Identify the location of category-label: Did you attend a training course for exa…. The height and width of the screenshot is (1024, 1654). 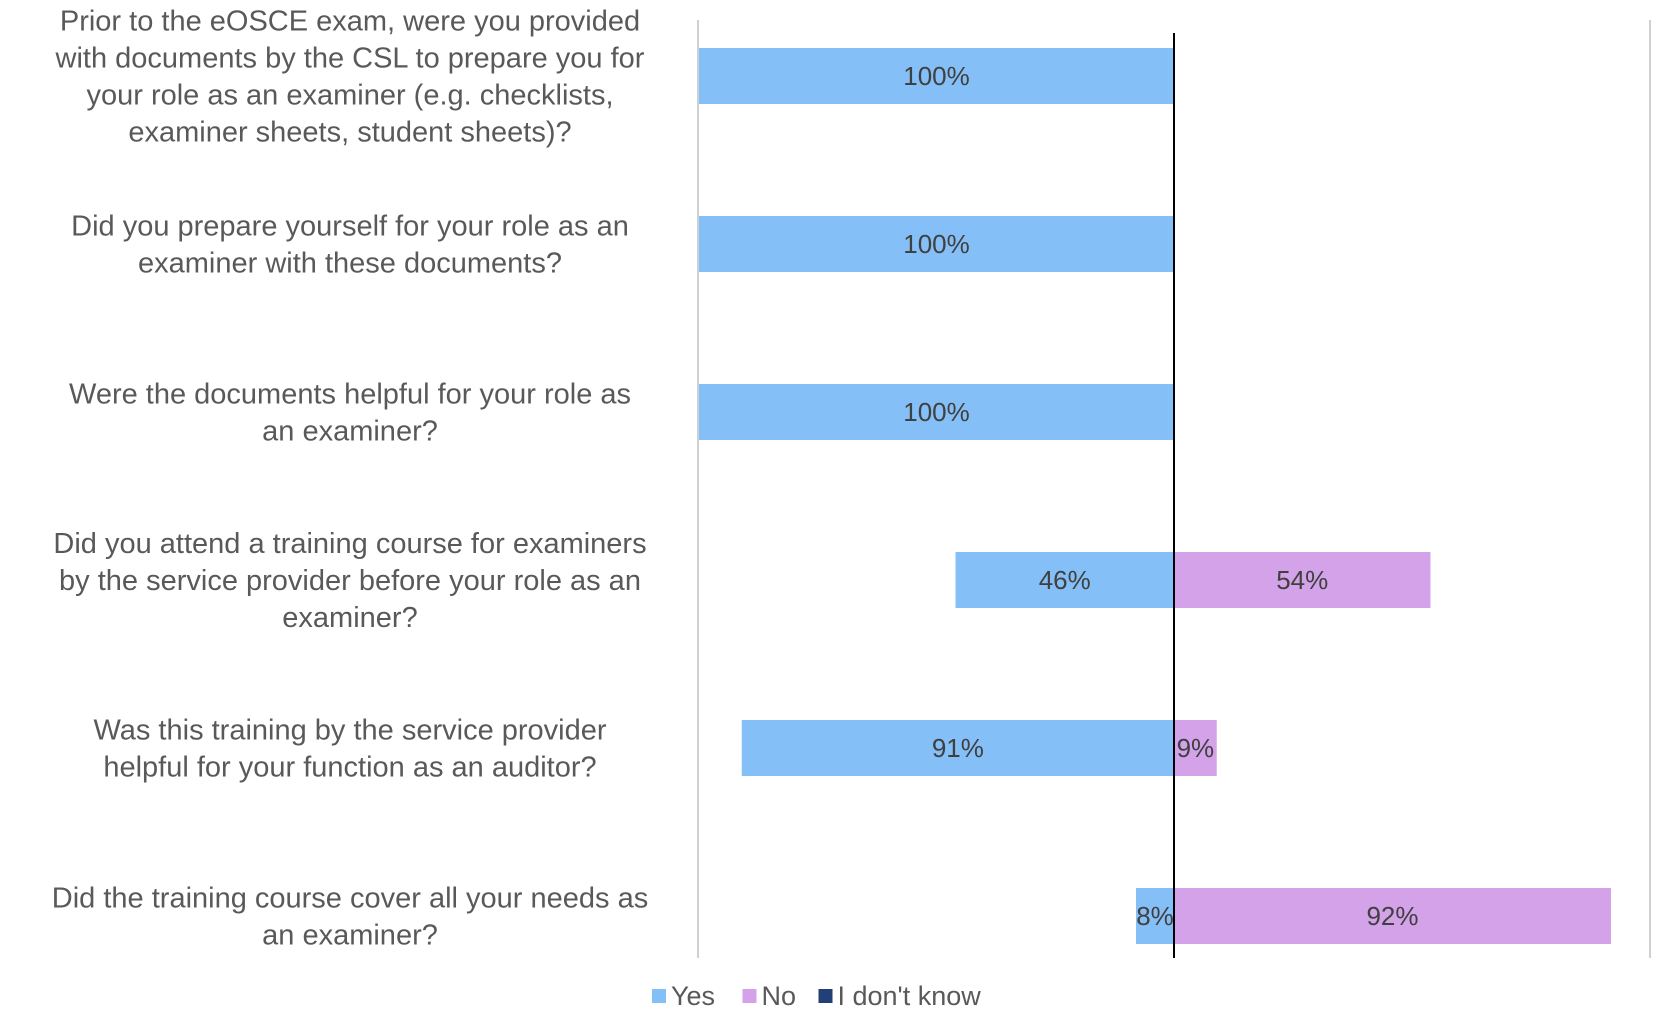
(349, 581).